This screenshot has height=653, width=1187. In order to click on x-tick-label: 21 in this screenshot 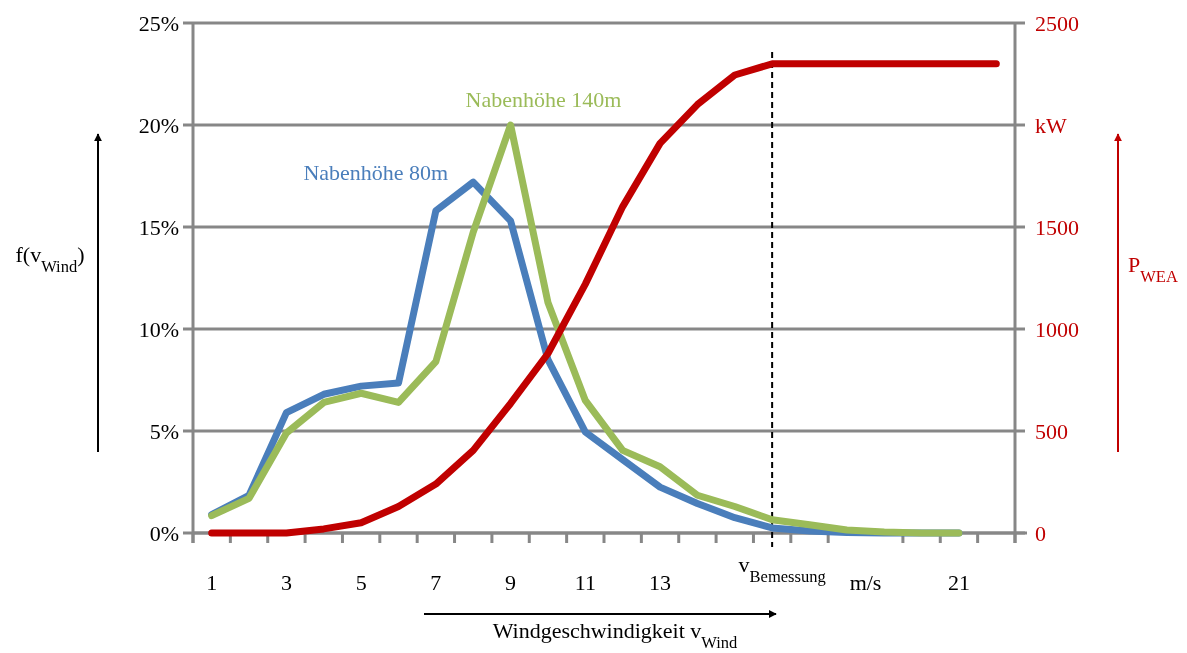, I will do `click(958, 582)`.